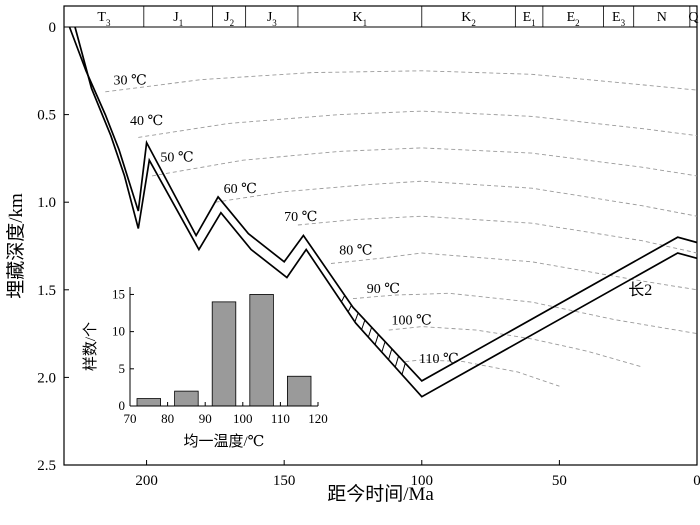 The image size is (700, 525). What do you see at coordinates (383, 289) in the screenshot?
I see `isotherm-label: 90 ℃` at bounding box center [383, 289].